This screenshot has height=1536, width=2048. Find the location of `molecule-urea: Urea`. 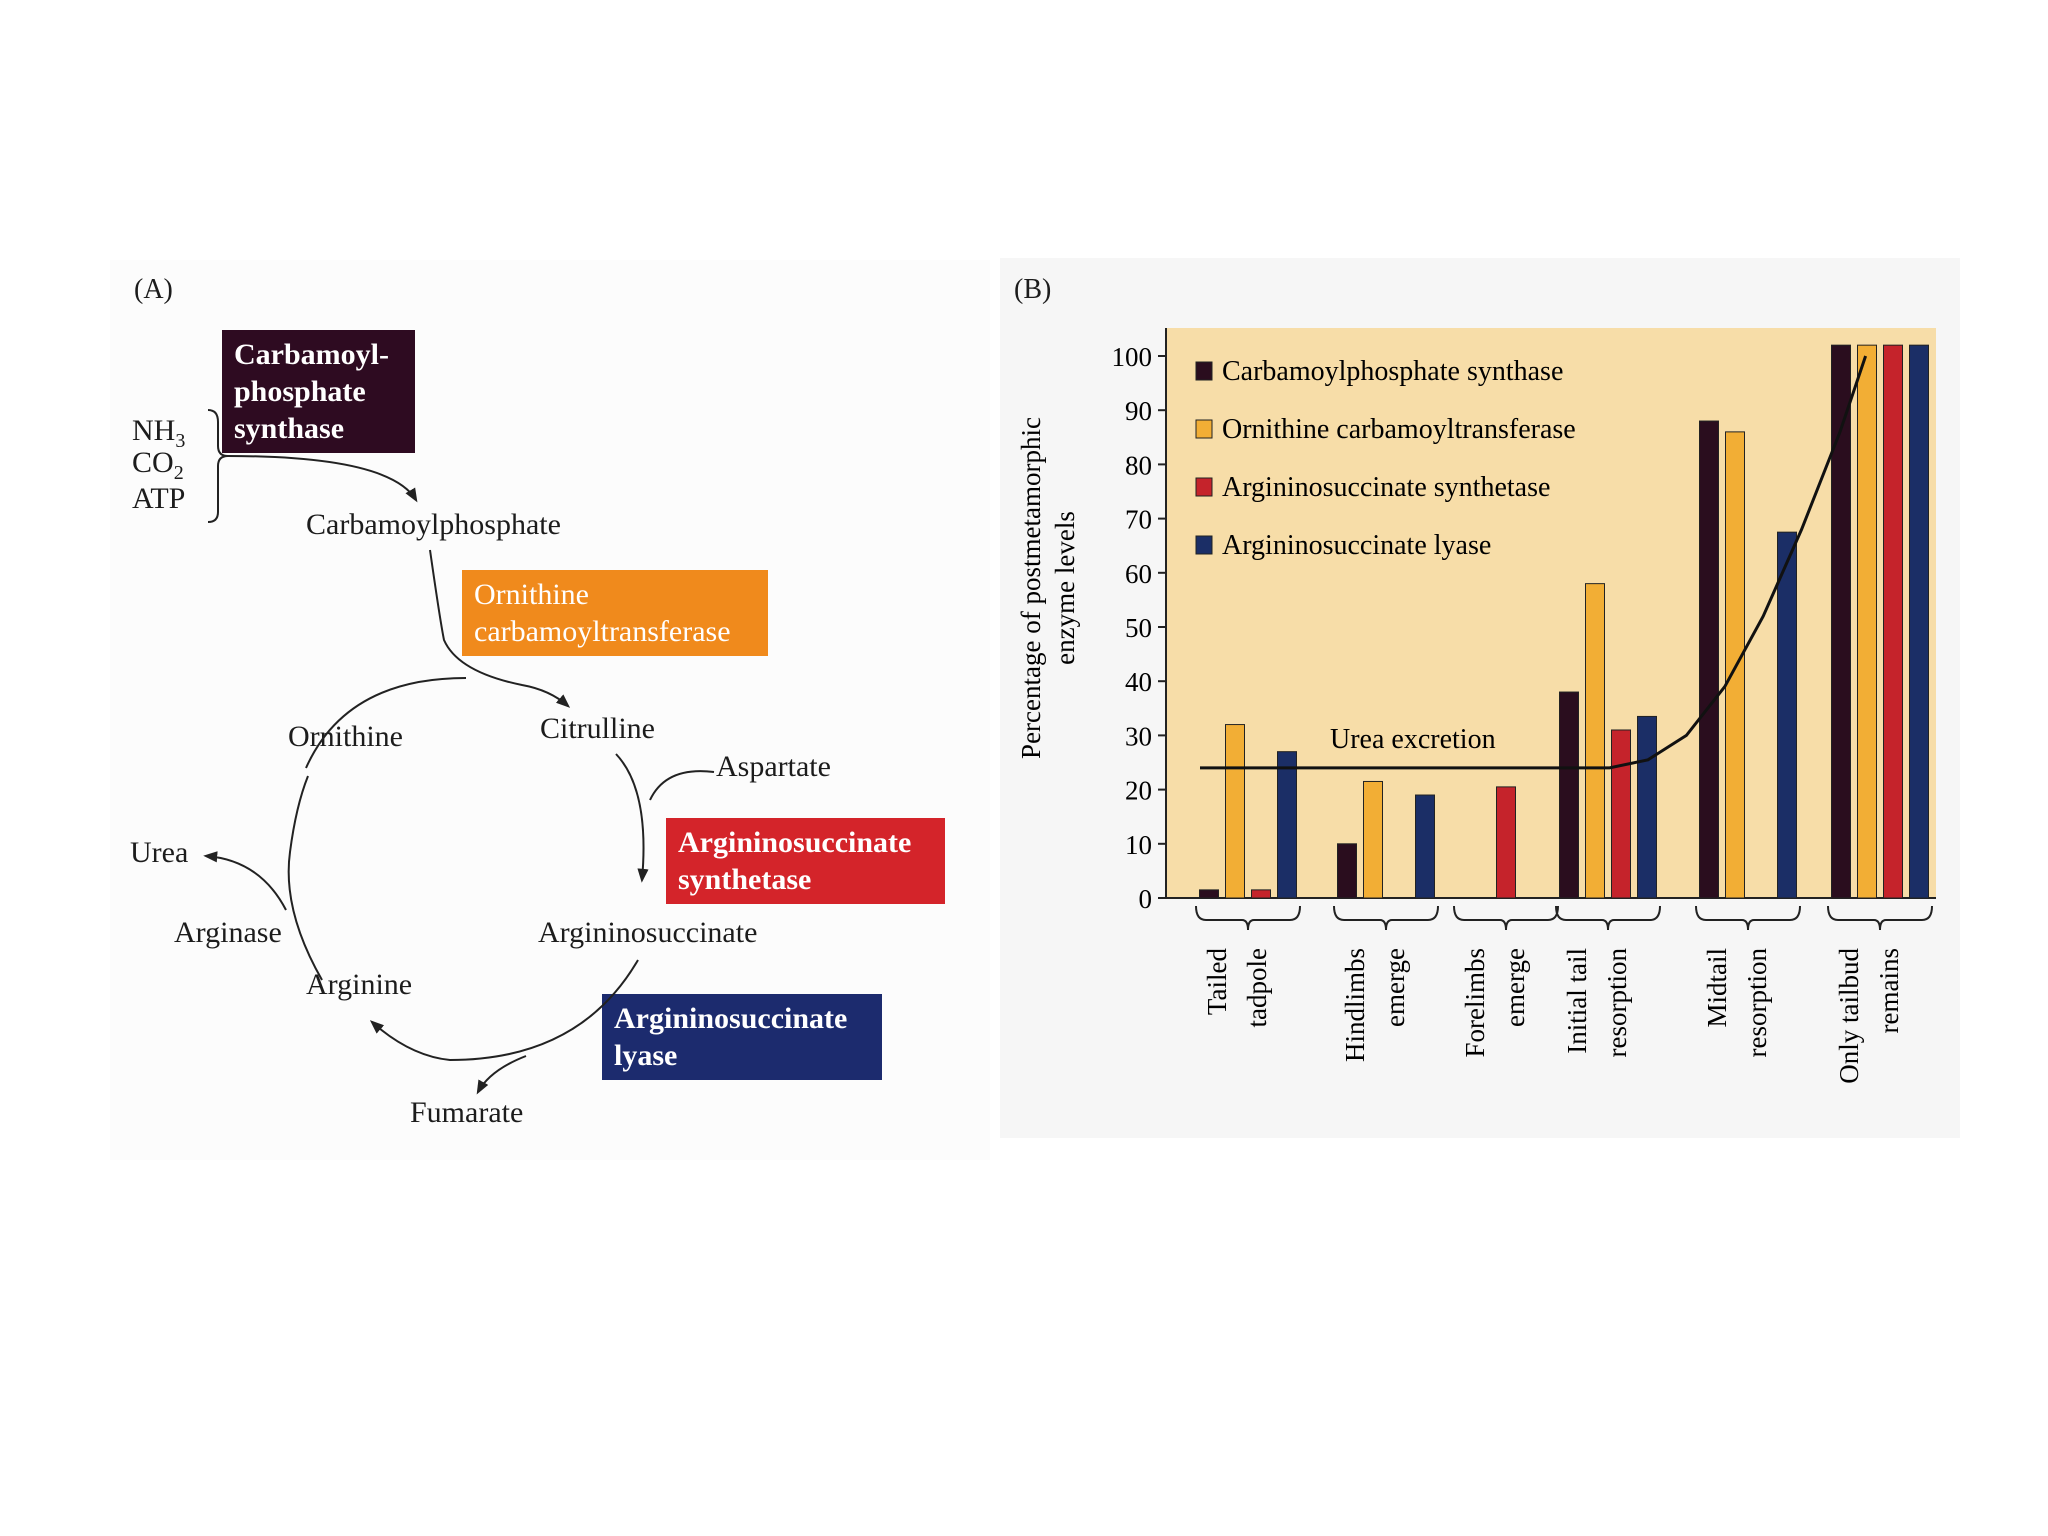

molecule-urea: Urea is located at coordinates (159, 852).